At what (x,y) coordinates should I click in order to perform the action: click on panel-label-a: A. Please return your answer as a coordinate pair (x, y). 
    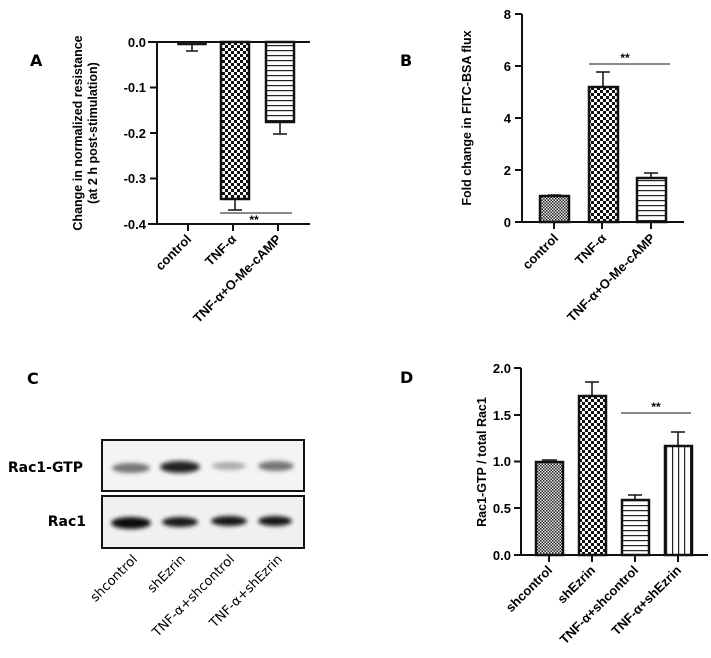
    Looking at the image, I should click on (36, 60).